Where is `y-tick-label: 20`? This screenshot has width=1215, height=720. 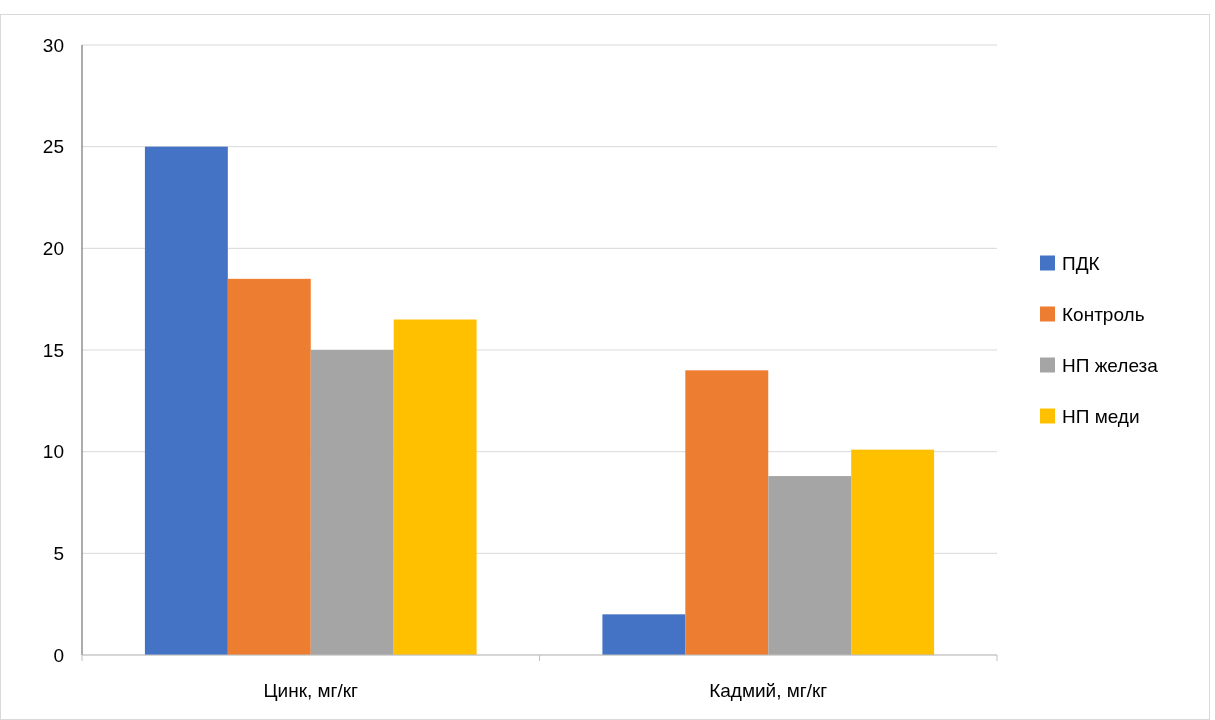 y-tick-label: 20 is located at coordinates (53, 248).